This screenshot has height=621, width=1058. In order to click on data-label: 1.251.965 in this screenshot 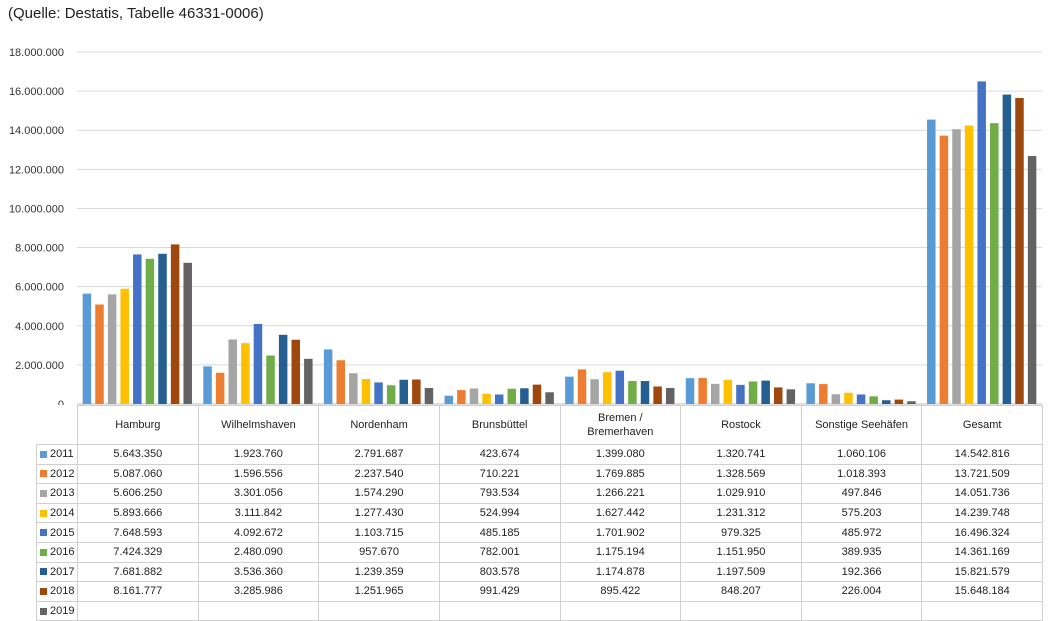, I will do `click(379, 591)`.